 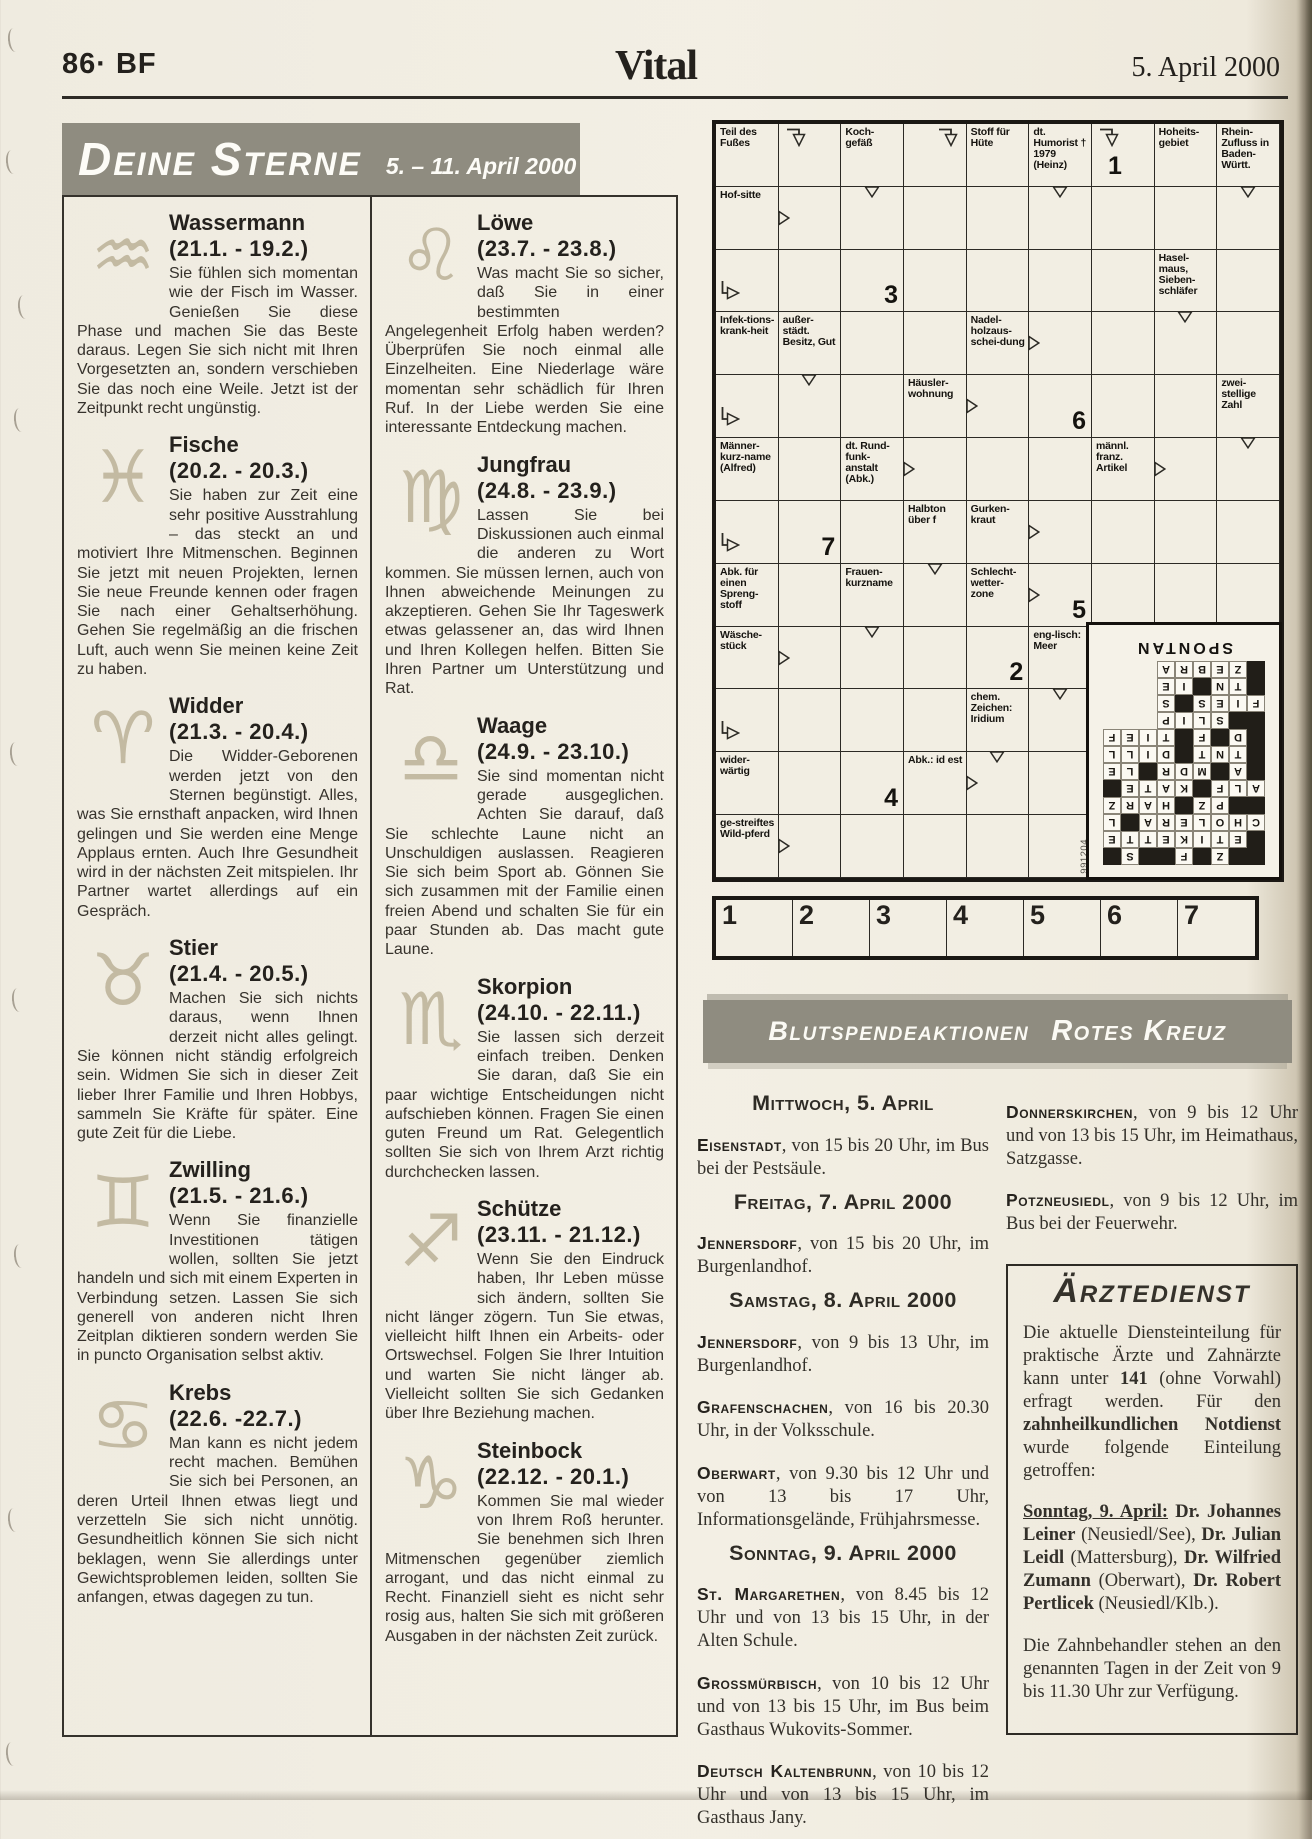 What do you see at coordinates (123, 738) in the screenshot?
I see `zodiac-icon: ♈` at bounding box center [123, 738].